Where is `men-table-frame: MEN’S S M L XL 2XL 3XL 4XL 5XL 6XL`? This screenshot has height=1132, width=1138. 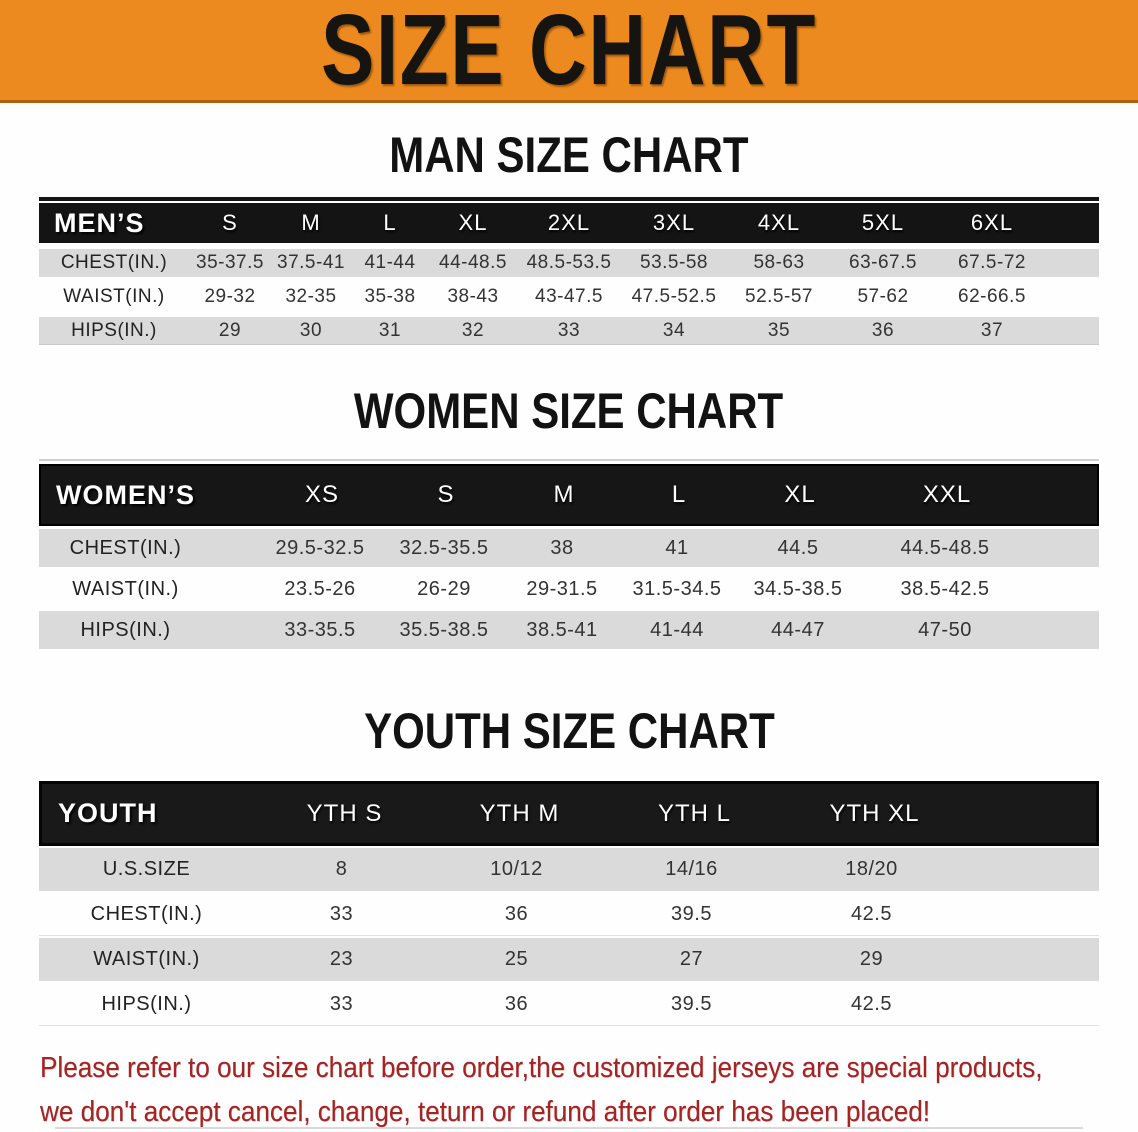 men-table-frame: MEN’S S M L XL 2XL 3XL 4XL 5XL 6XL is located at coordinates (569, 220).